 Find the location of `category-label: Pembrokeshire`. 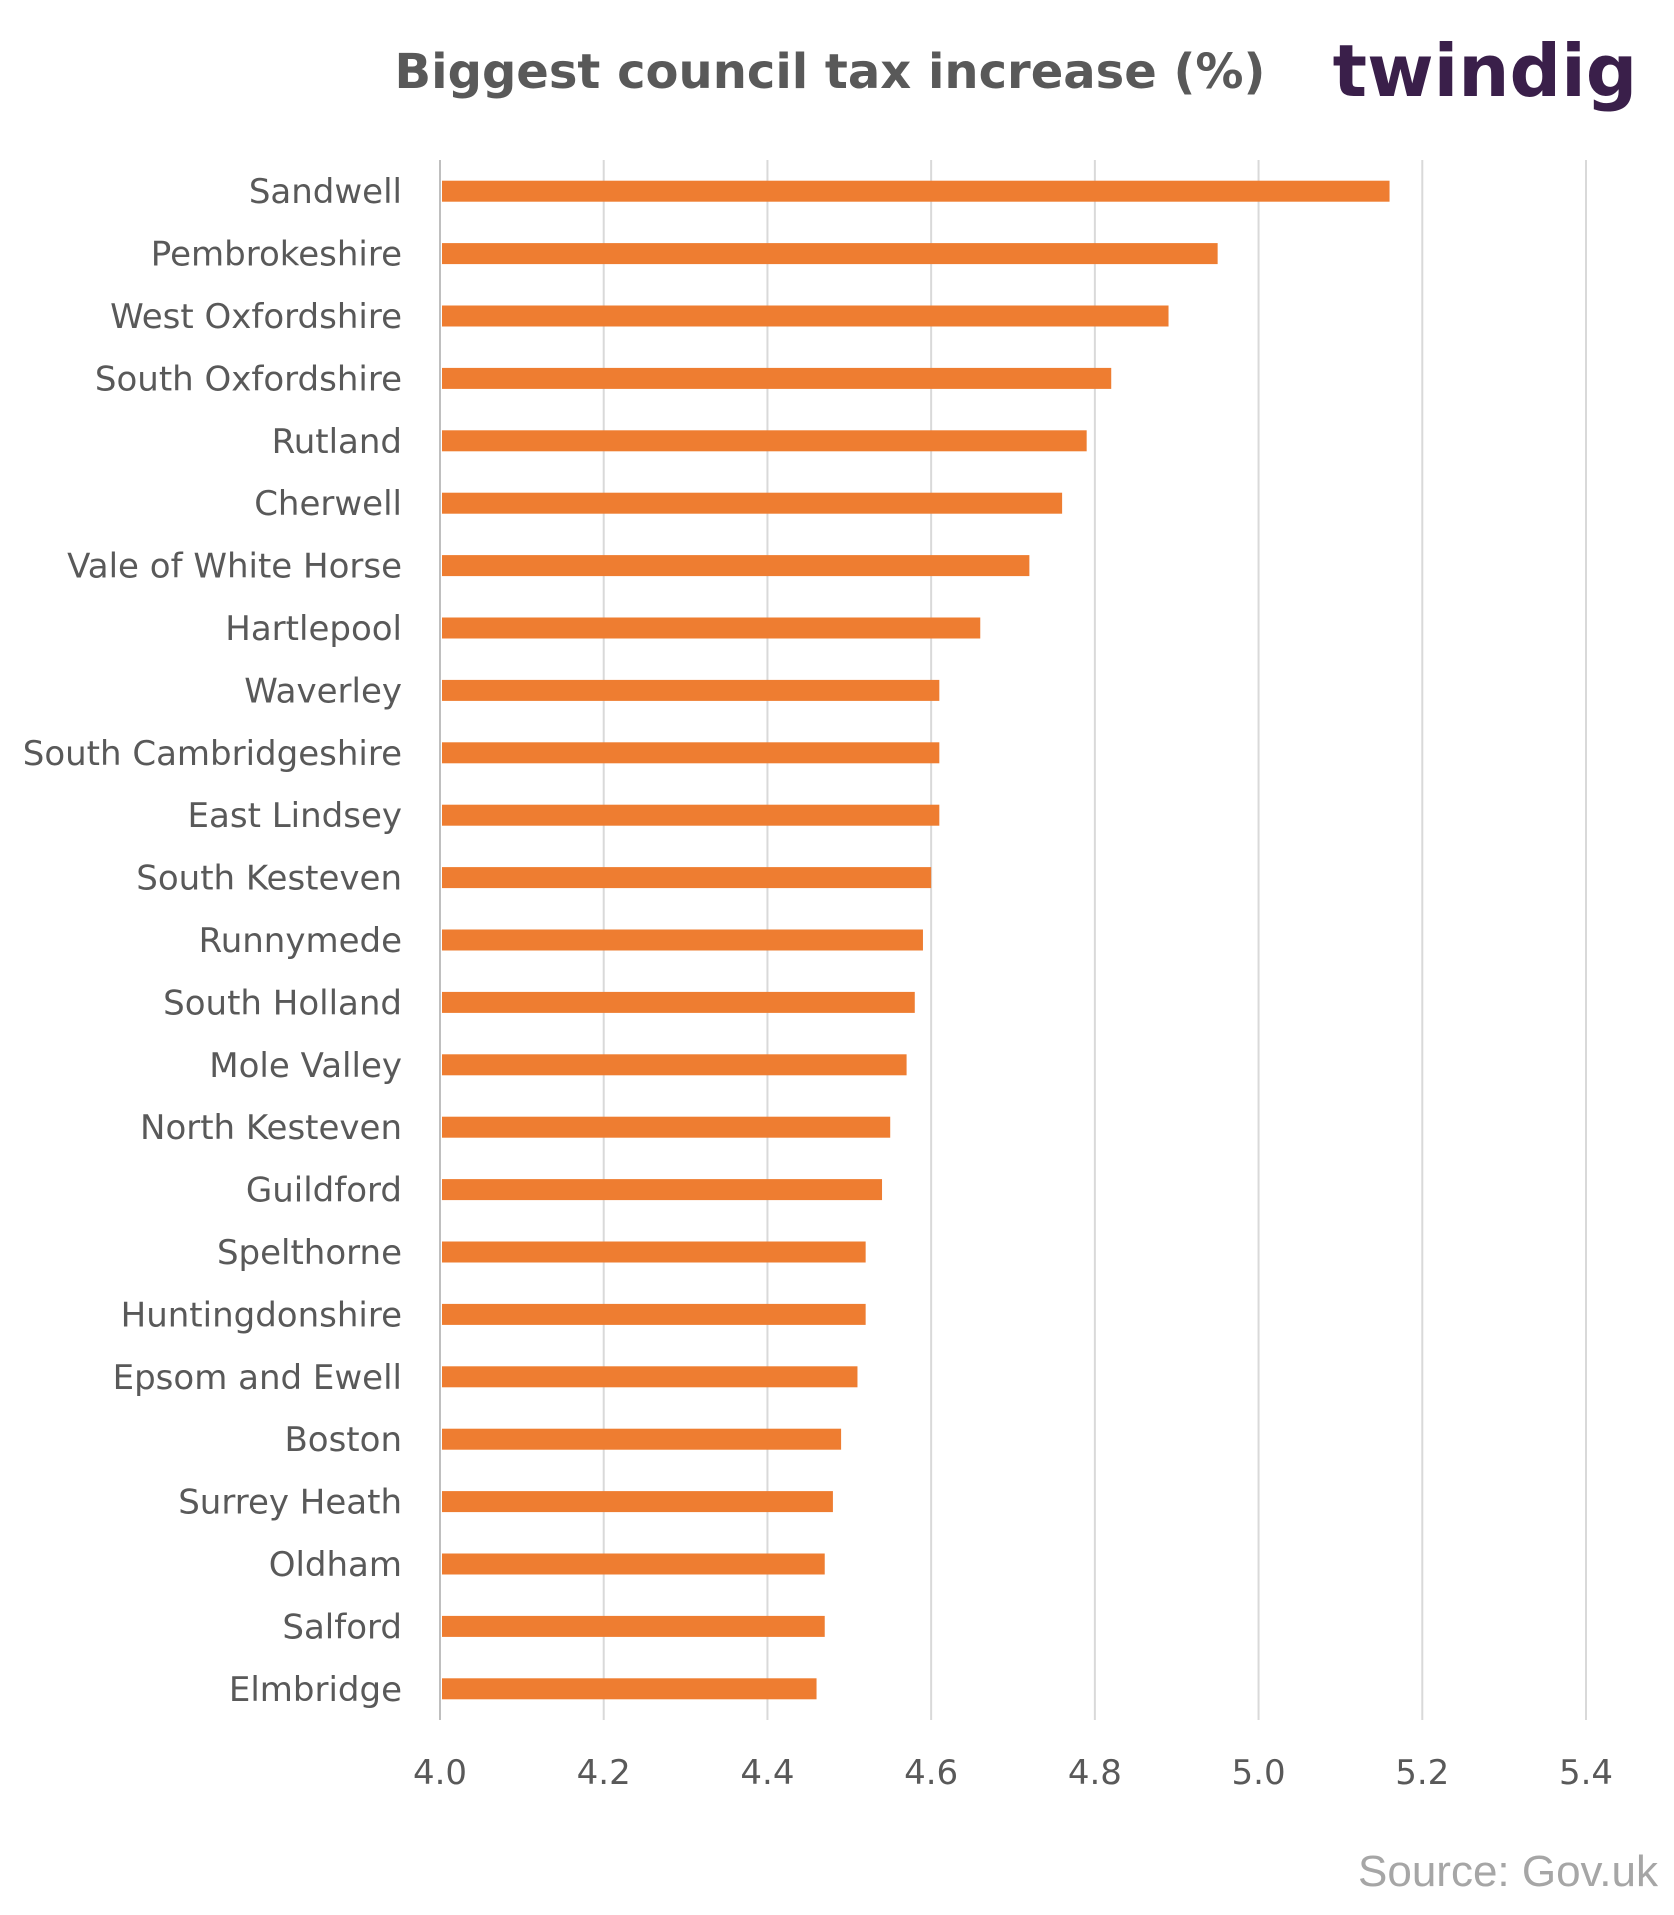

category-label: Pembrokeshire is located at coordinates (276, 255).